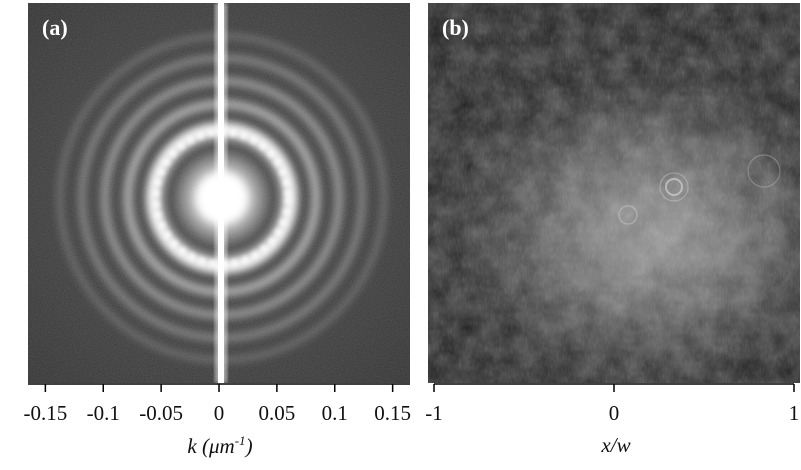 Image resolution: width=801 pixels, height=470 pixels. Describe the element at coordinates (610, 426) in the screenshot. I see `x-axis-b: -1 0 1 x/w` at that location.